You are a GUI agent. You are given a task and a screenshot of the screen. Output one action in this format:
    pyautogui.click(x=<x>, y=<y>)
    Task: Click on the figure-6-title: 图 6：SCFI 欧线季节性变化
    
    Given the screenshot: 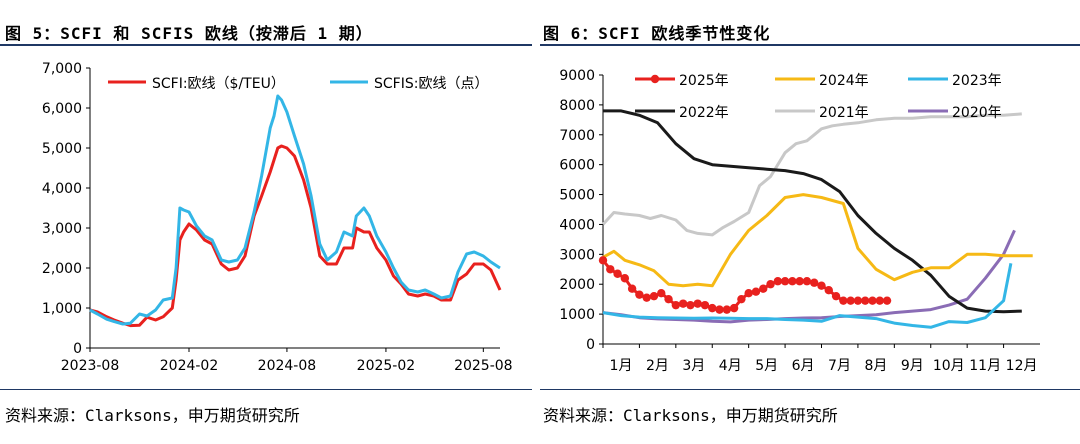 What is the action you would take?
    pyautogui.click(x=657, y=33)
    